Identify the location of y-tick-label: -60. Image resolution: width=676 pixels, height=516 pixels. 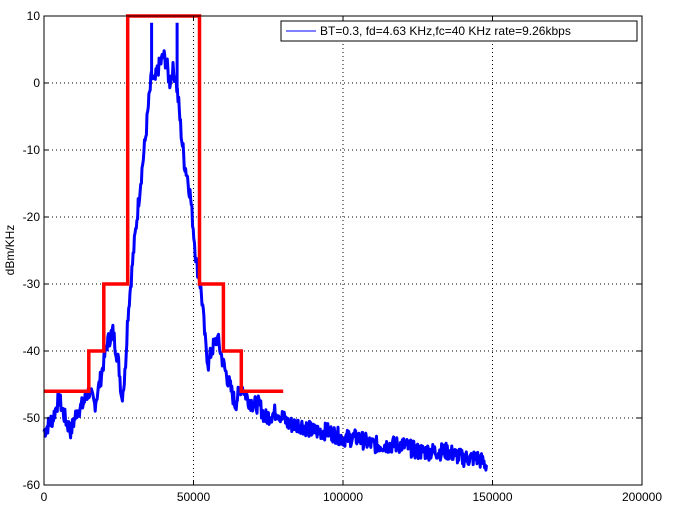
(32, 485).